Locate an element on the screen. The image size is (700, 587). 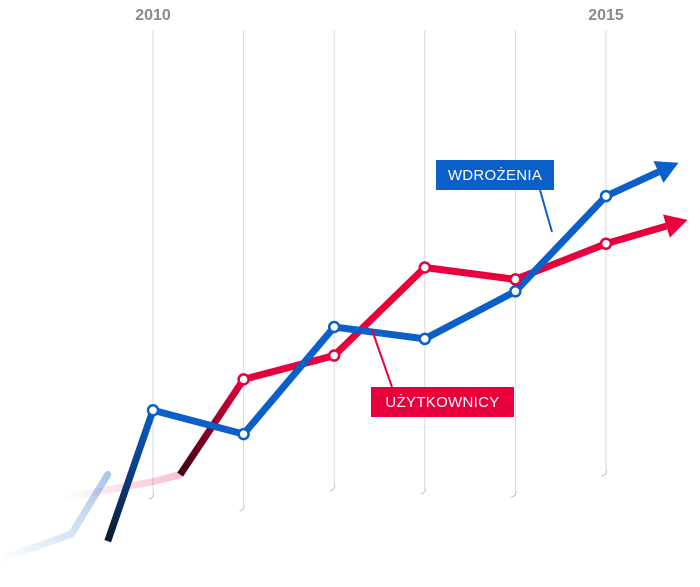
legend-label-uzytkownicy: UŻYTKOWNICY is located at coordinates (442, 402).